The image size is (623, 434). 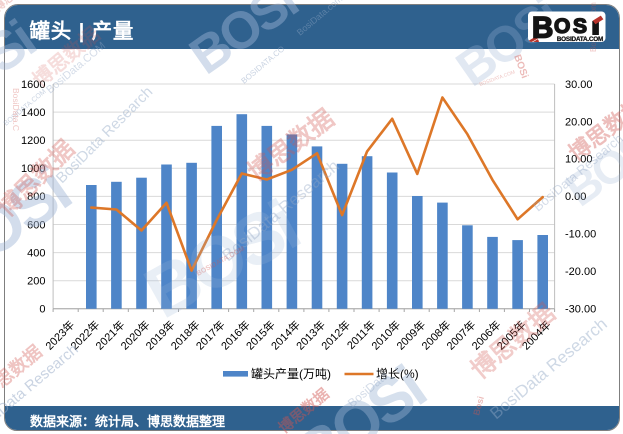 I want to click on svg-text: 1000, so click(x=33, y=169).